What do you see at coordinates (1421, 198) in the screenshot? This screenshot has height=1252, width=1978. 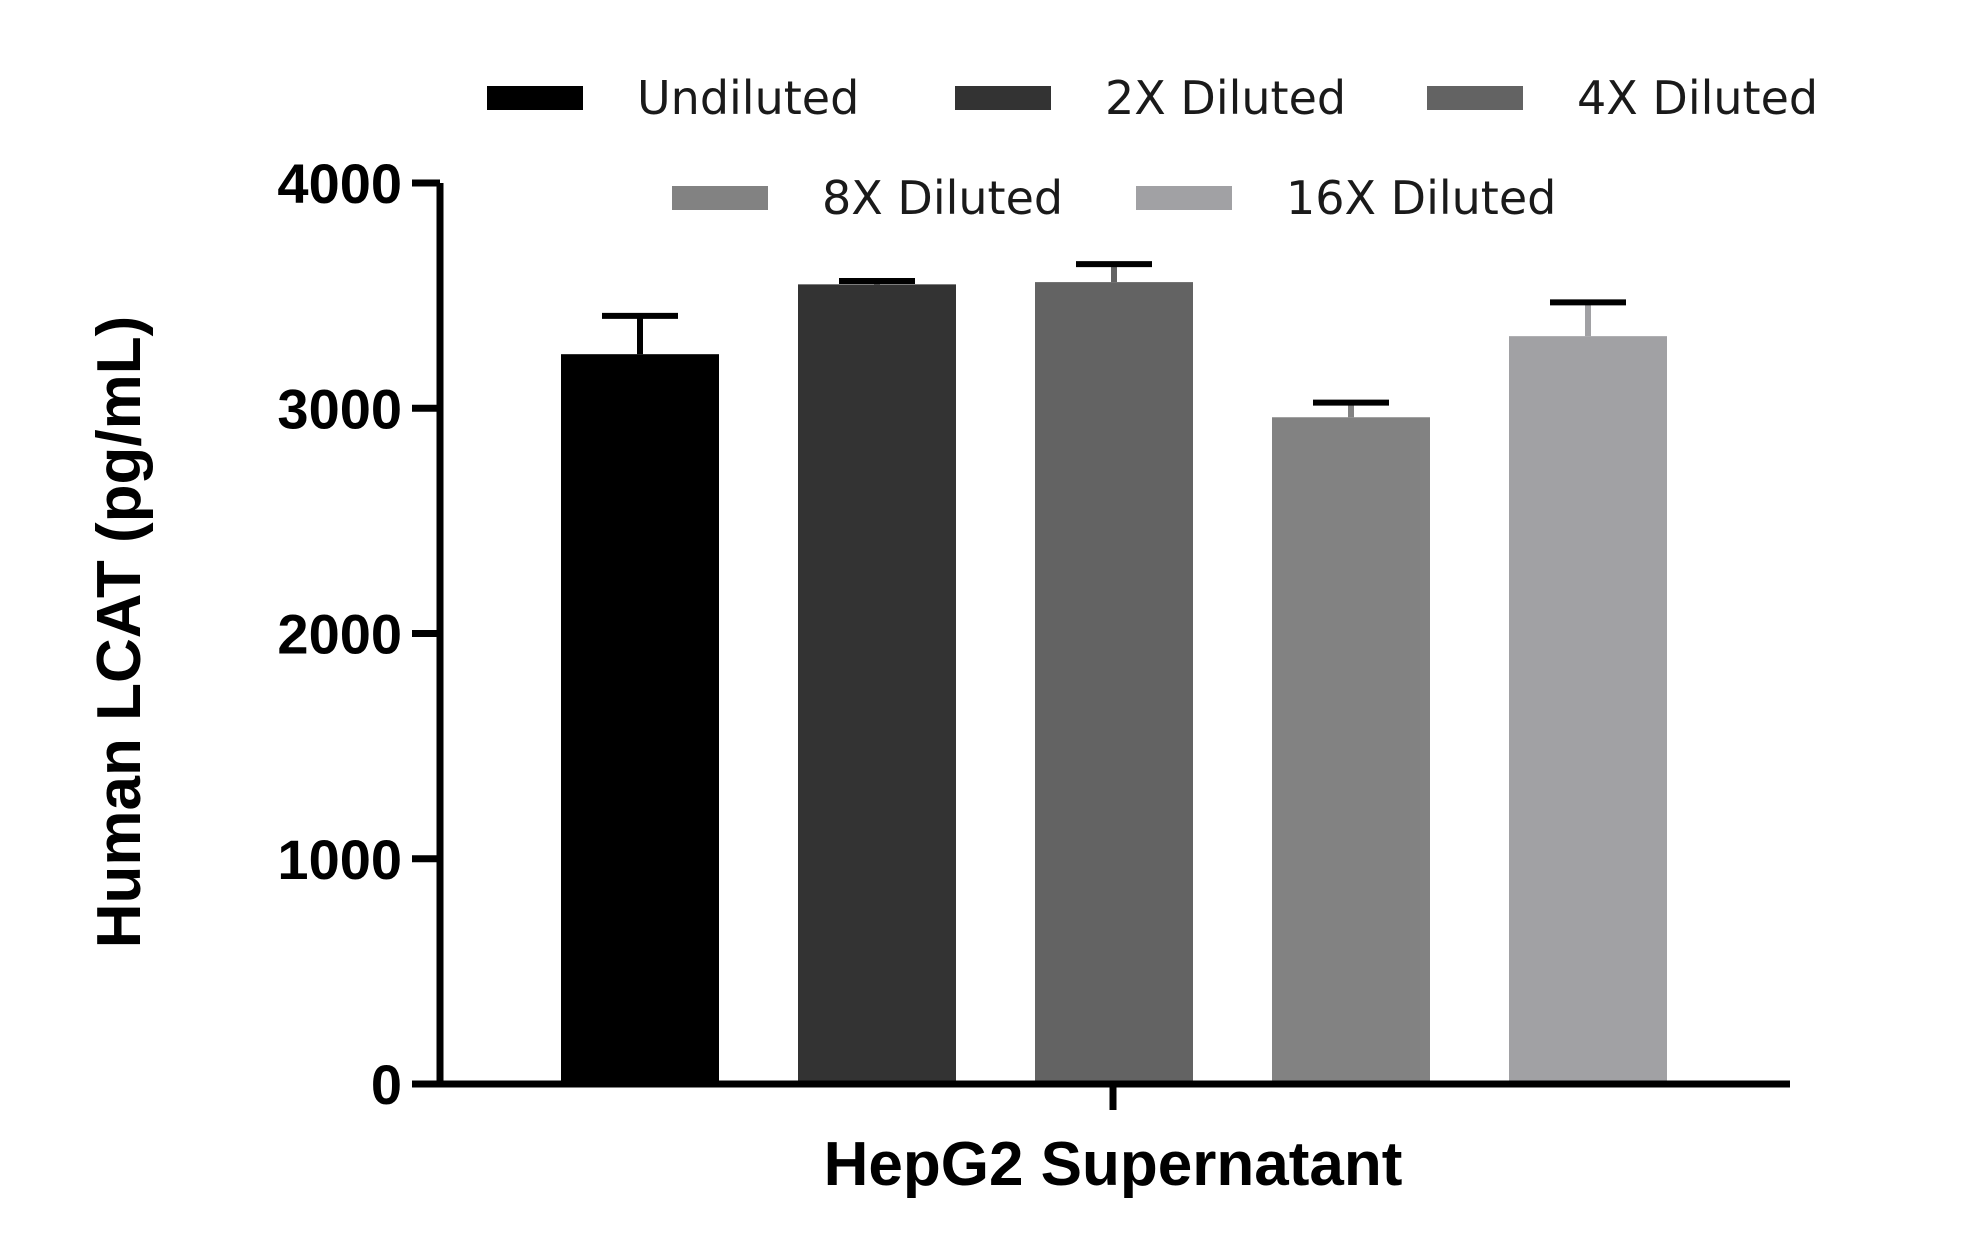 I see `legend-label: 16X Diluted` at bounding box center [1421, 198].